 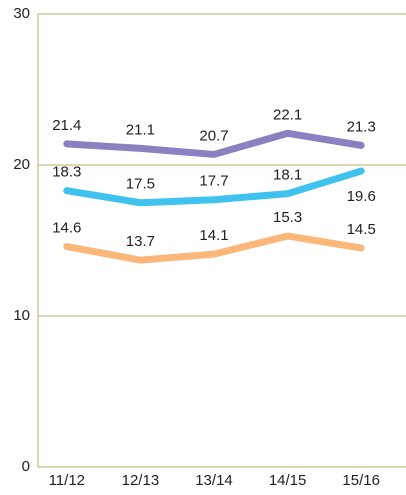 What do you see at coordinates (213, 135) in the screenshot?
I see `data-label: 20.7` at bounding box center [213, 135].